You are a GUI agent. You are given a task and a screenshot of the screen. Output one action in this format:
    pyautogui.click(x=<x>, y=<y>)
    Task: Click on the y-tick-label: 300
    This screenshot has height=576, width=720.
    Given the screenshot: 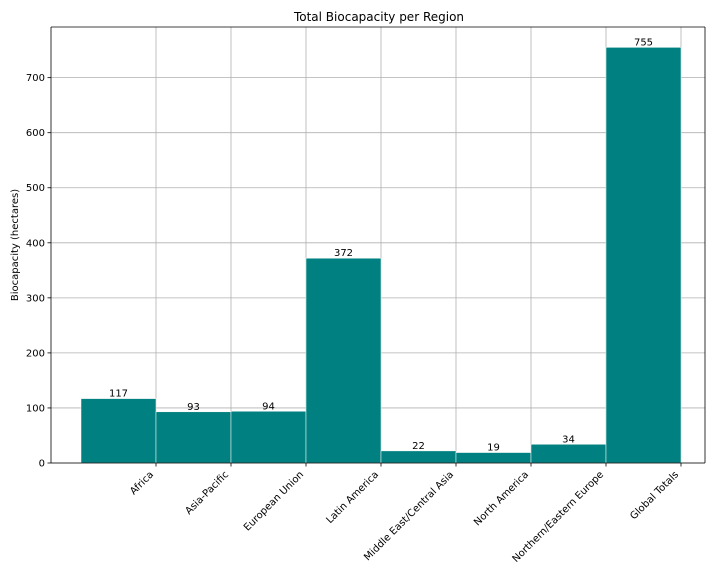 What is the action you would take?
    pyautogui.click(x=35, y=298)
    